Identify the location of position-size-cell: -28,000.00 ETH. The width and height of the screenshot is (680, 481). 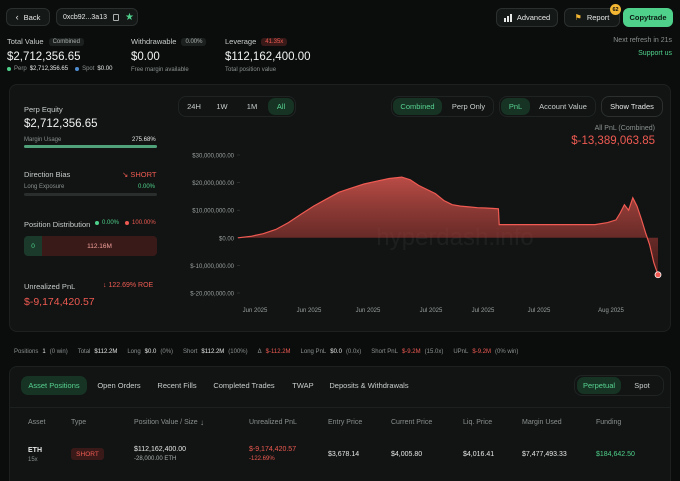
(155, 459).